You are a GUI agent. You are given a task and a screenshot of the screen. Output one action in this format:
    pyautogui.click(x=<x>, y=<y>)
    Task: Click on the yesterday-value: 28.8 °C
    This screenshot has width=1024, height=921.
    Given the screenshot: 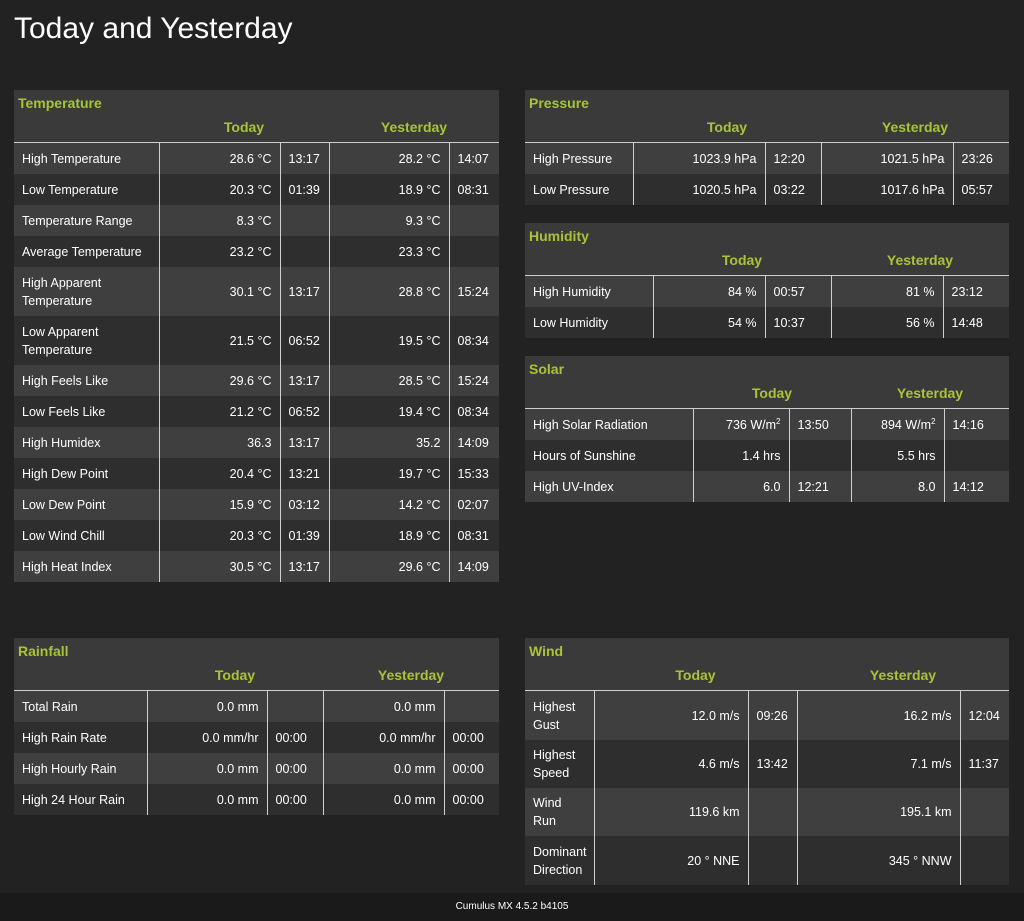 What is the action you would take?
    pyautogui.click(x=388, y=291)
    